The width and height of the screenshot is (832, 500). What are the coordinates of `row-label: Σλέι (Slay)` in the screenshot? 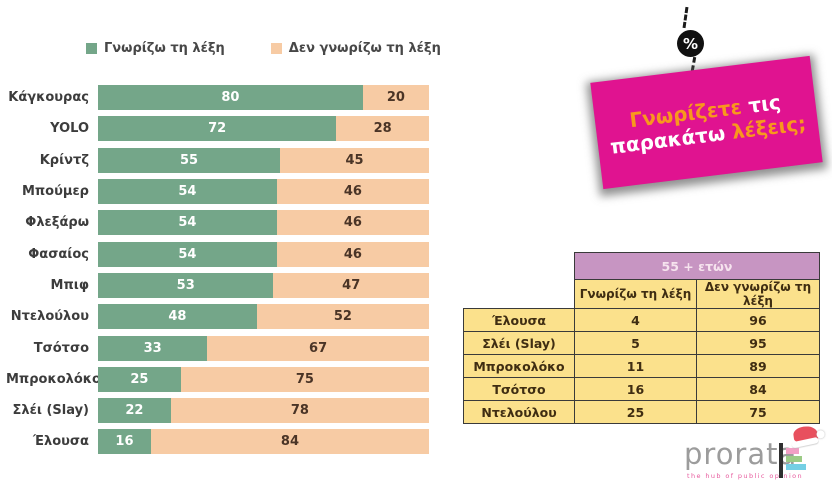 It's located at (519, 343).